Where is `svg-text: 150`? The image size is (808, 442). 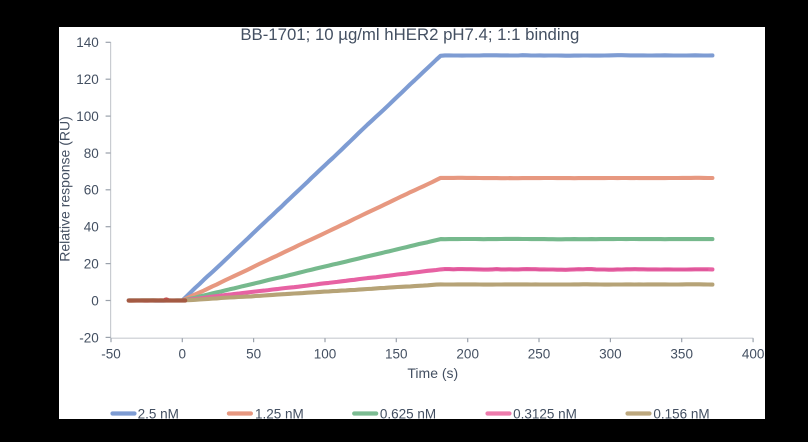 svg-text: 150 is located at coordinates (396, 354).